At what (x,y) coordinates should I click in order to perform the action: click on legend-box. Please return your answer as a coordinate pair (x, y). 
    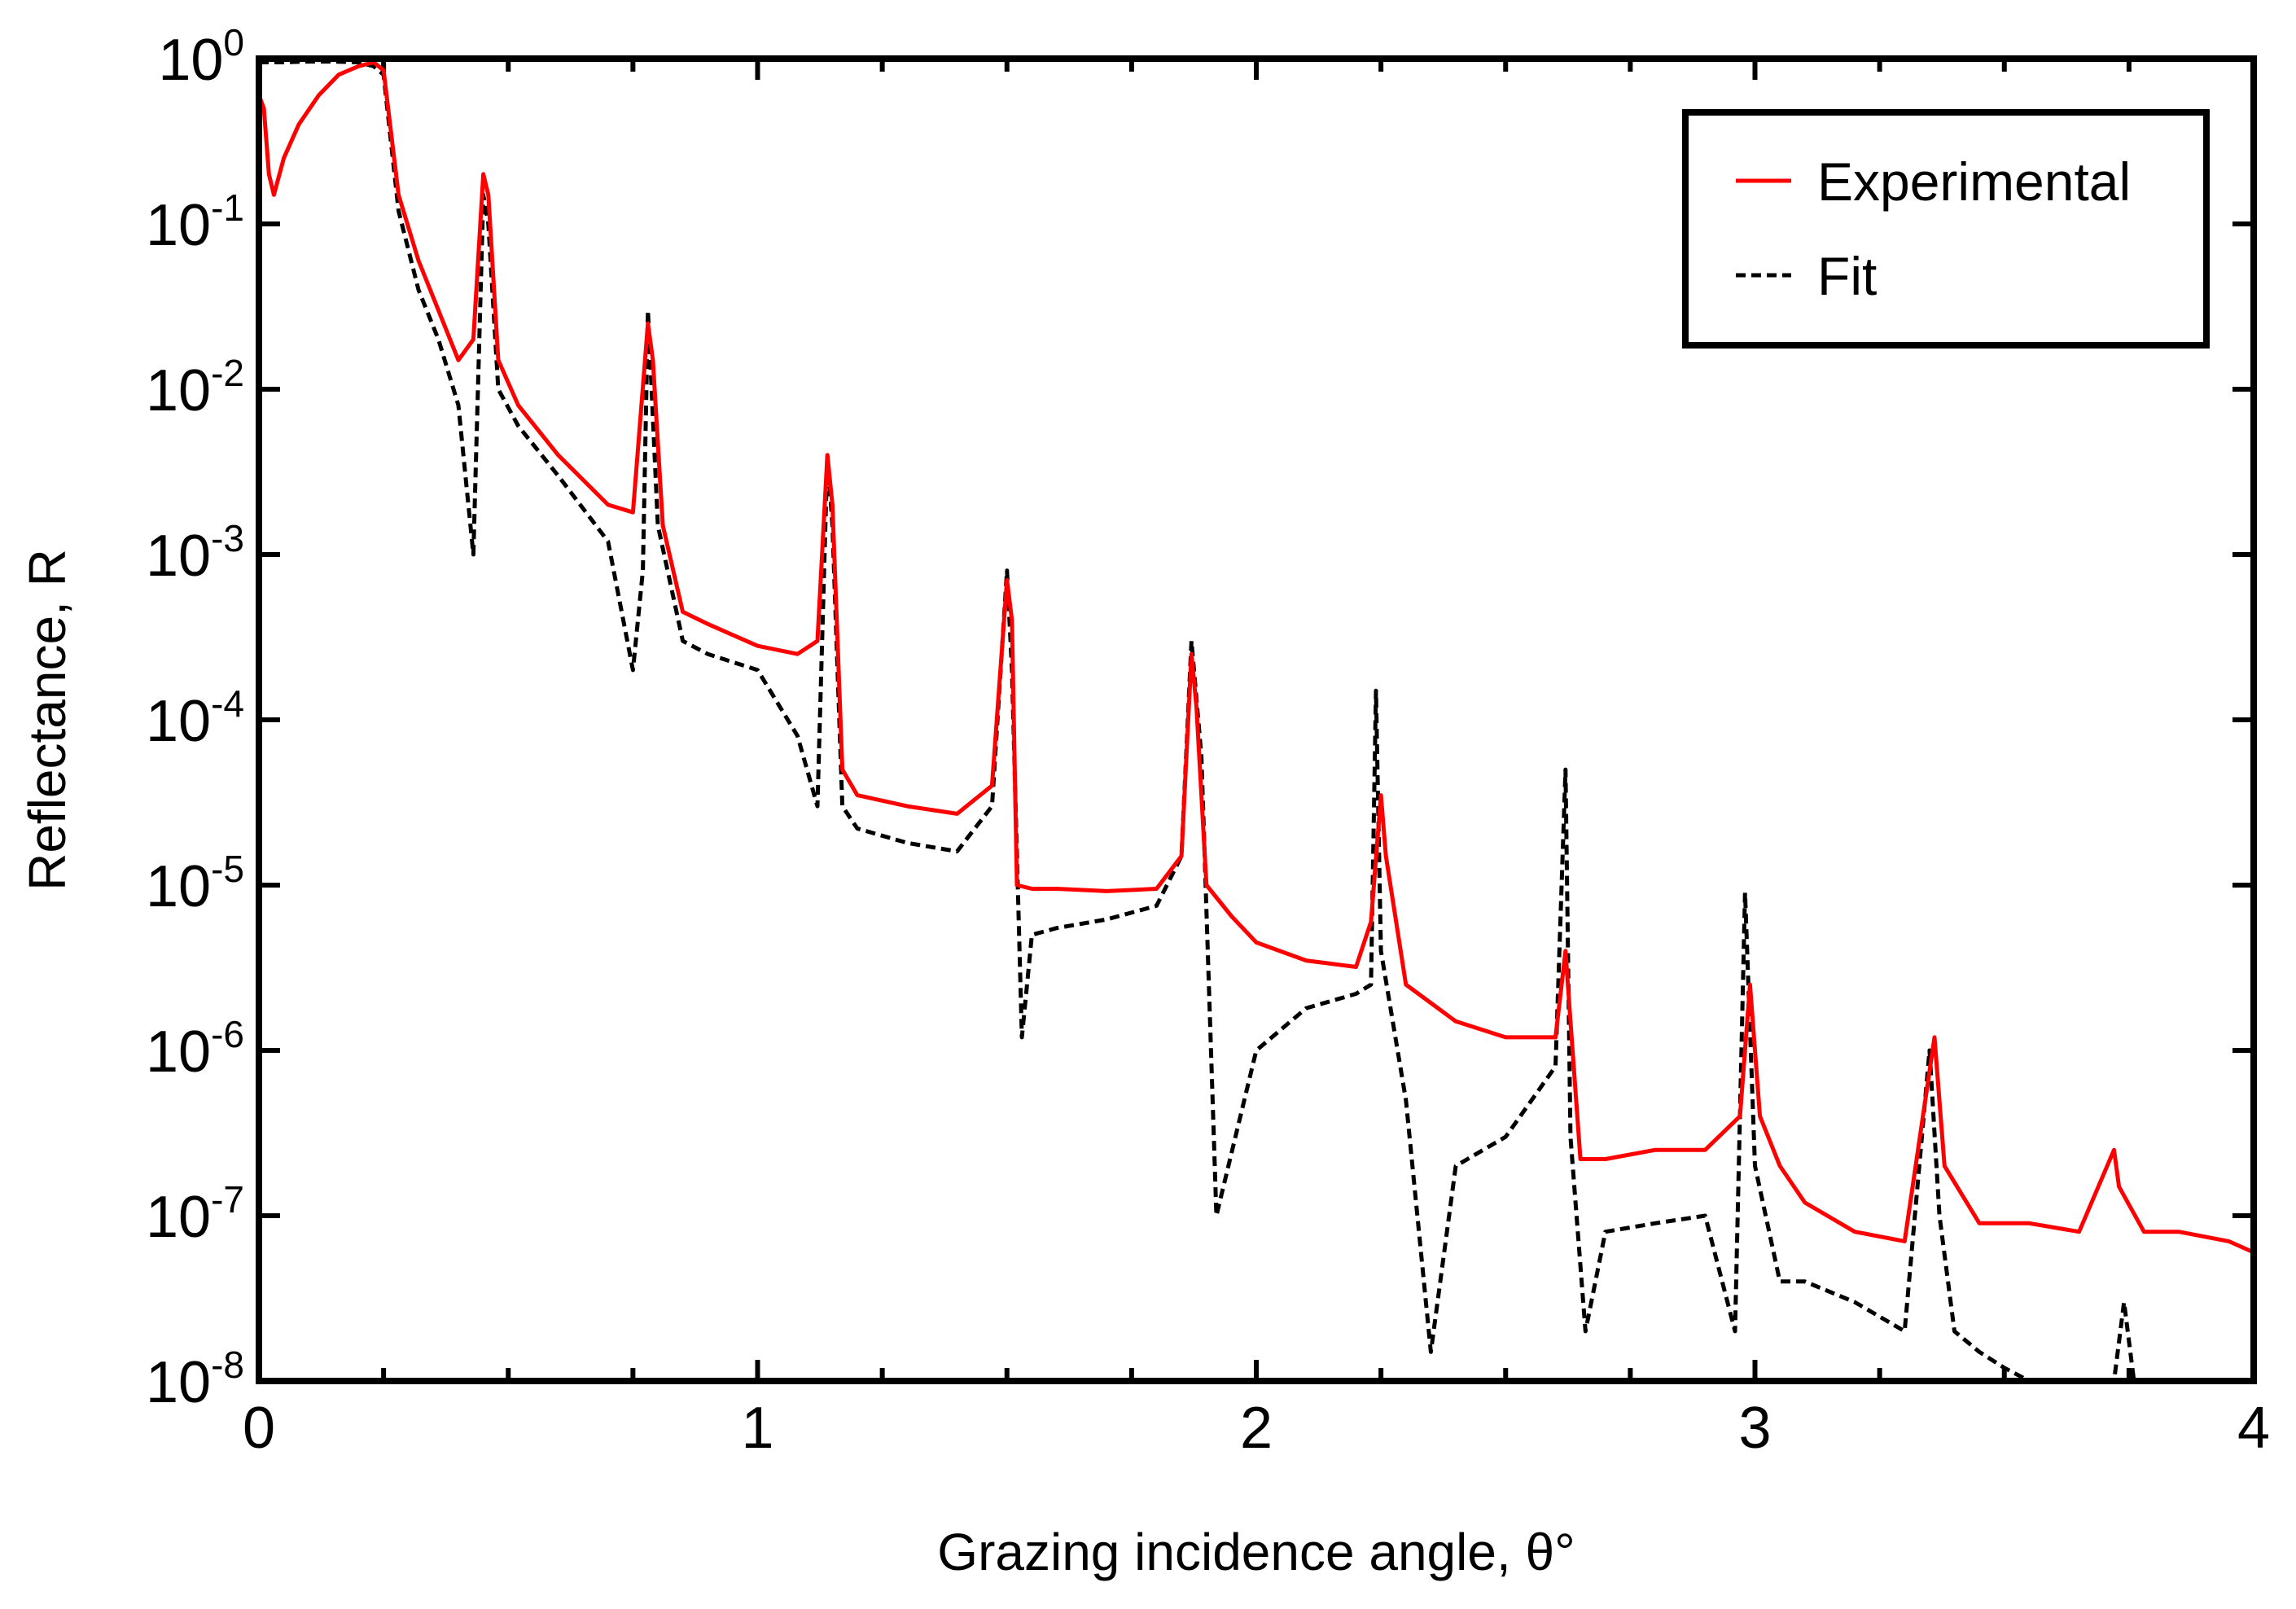
    Looking at the image, I should click on (1946, 229).